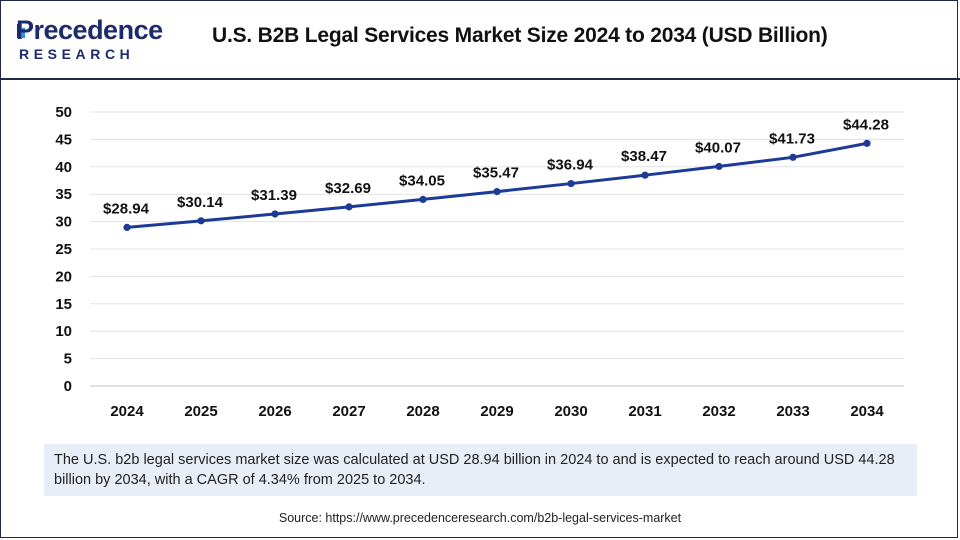 The width and height of the screenshot is (960, 540). What do you see at coordinates (89, 30) in the screenshot?
I see `logo-wordmark: Precedence` at bounding box center [89, 30].